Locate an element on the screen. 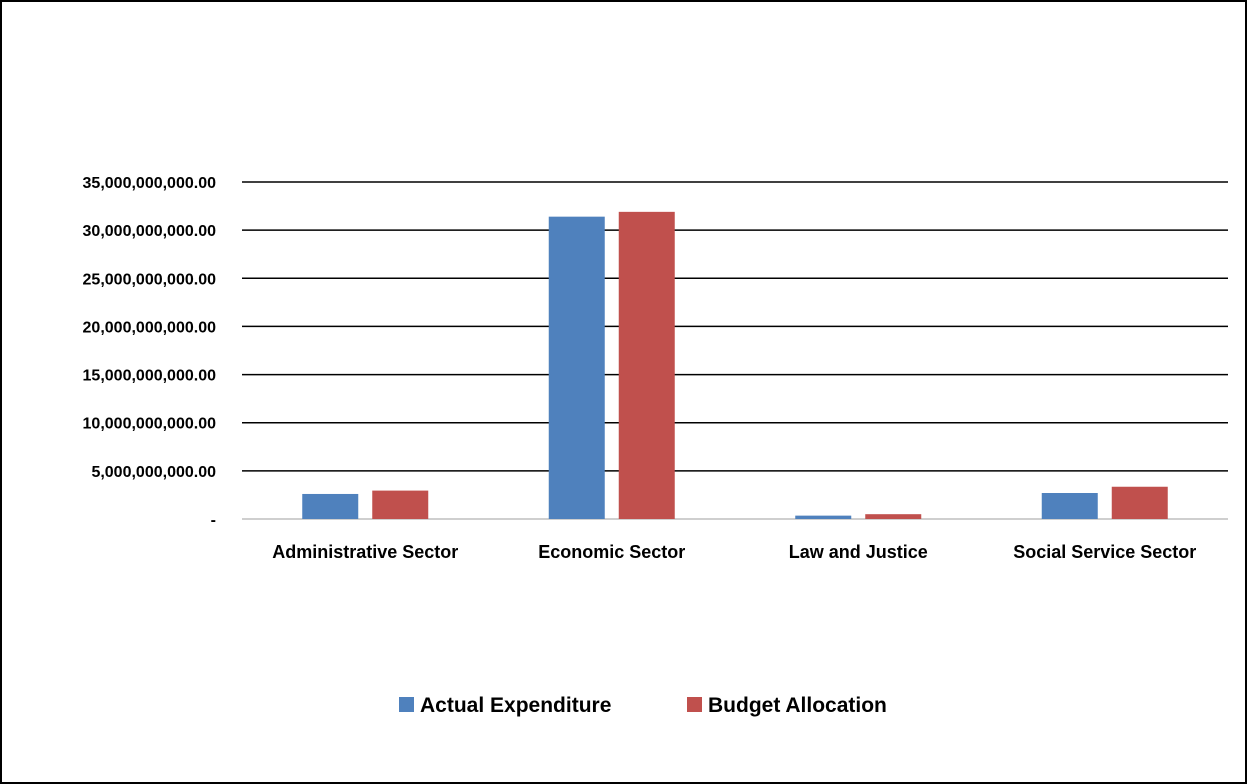  y-tick-label: 10,000,000,000.00 is located at coordinates (150, 424).